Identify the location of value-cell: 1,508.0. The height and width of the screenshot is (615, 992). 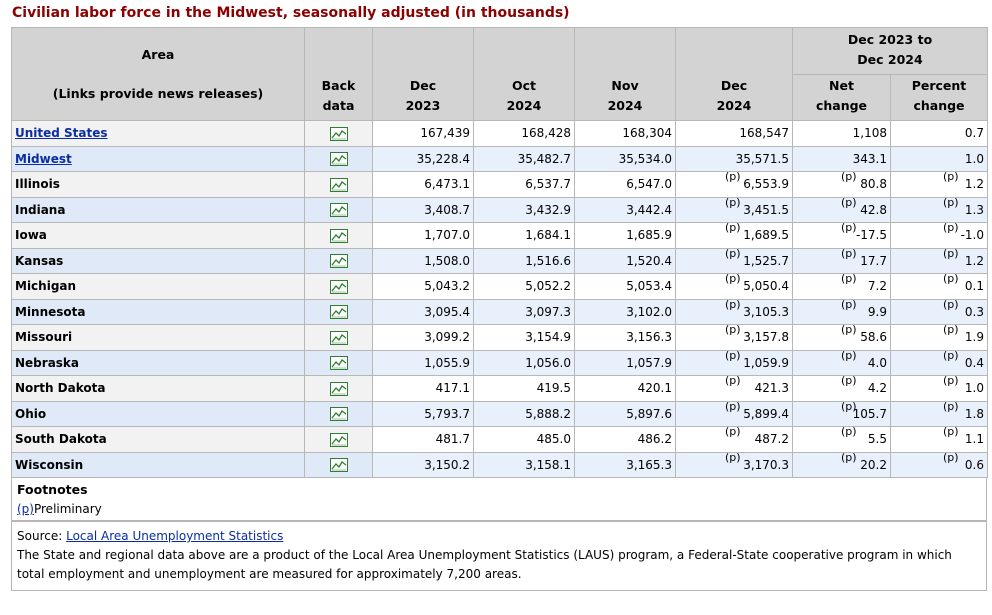
(423, 260).